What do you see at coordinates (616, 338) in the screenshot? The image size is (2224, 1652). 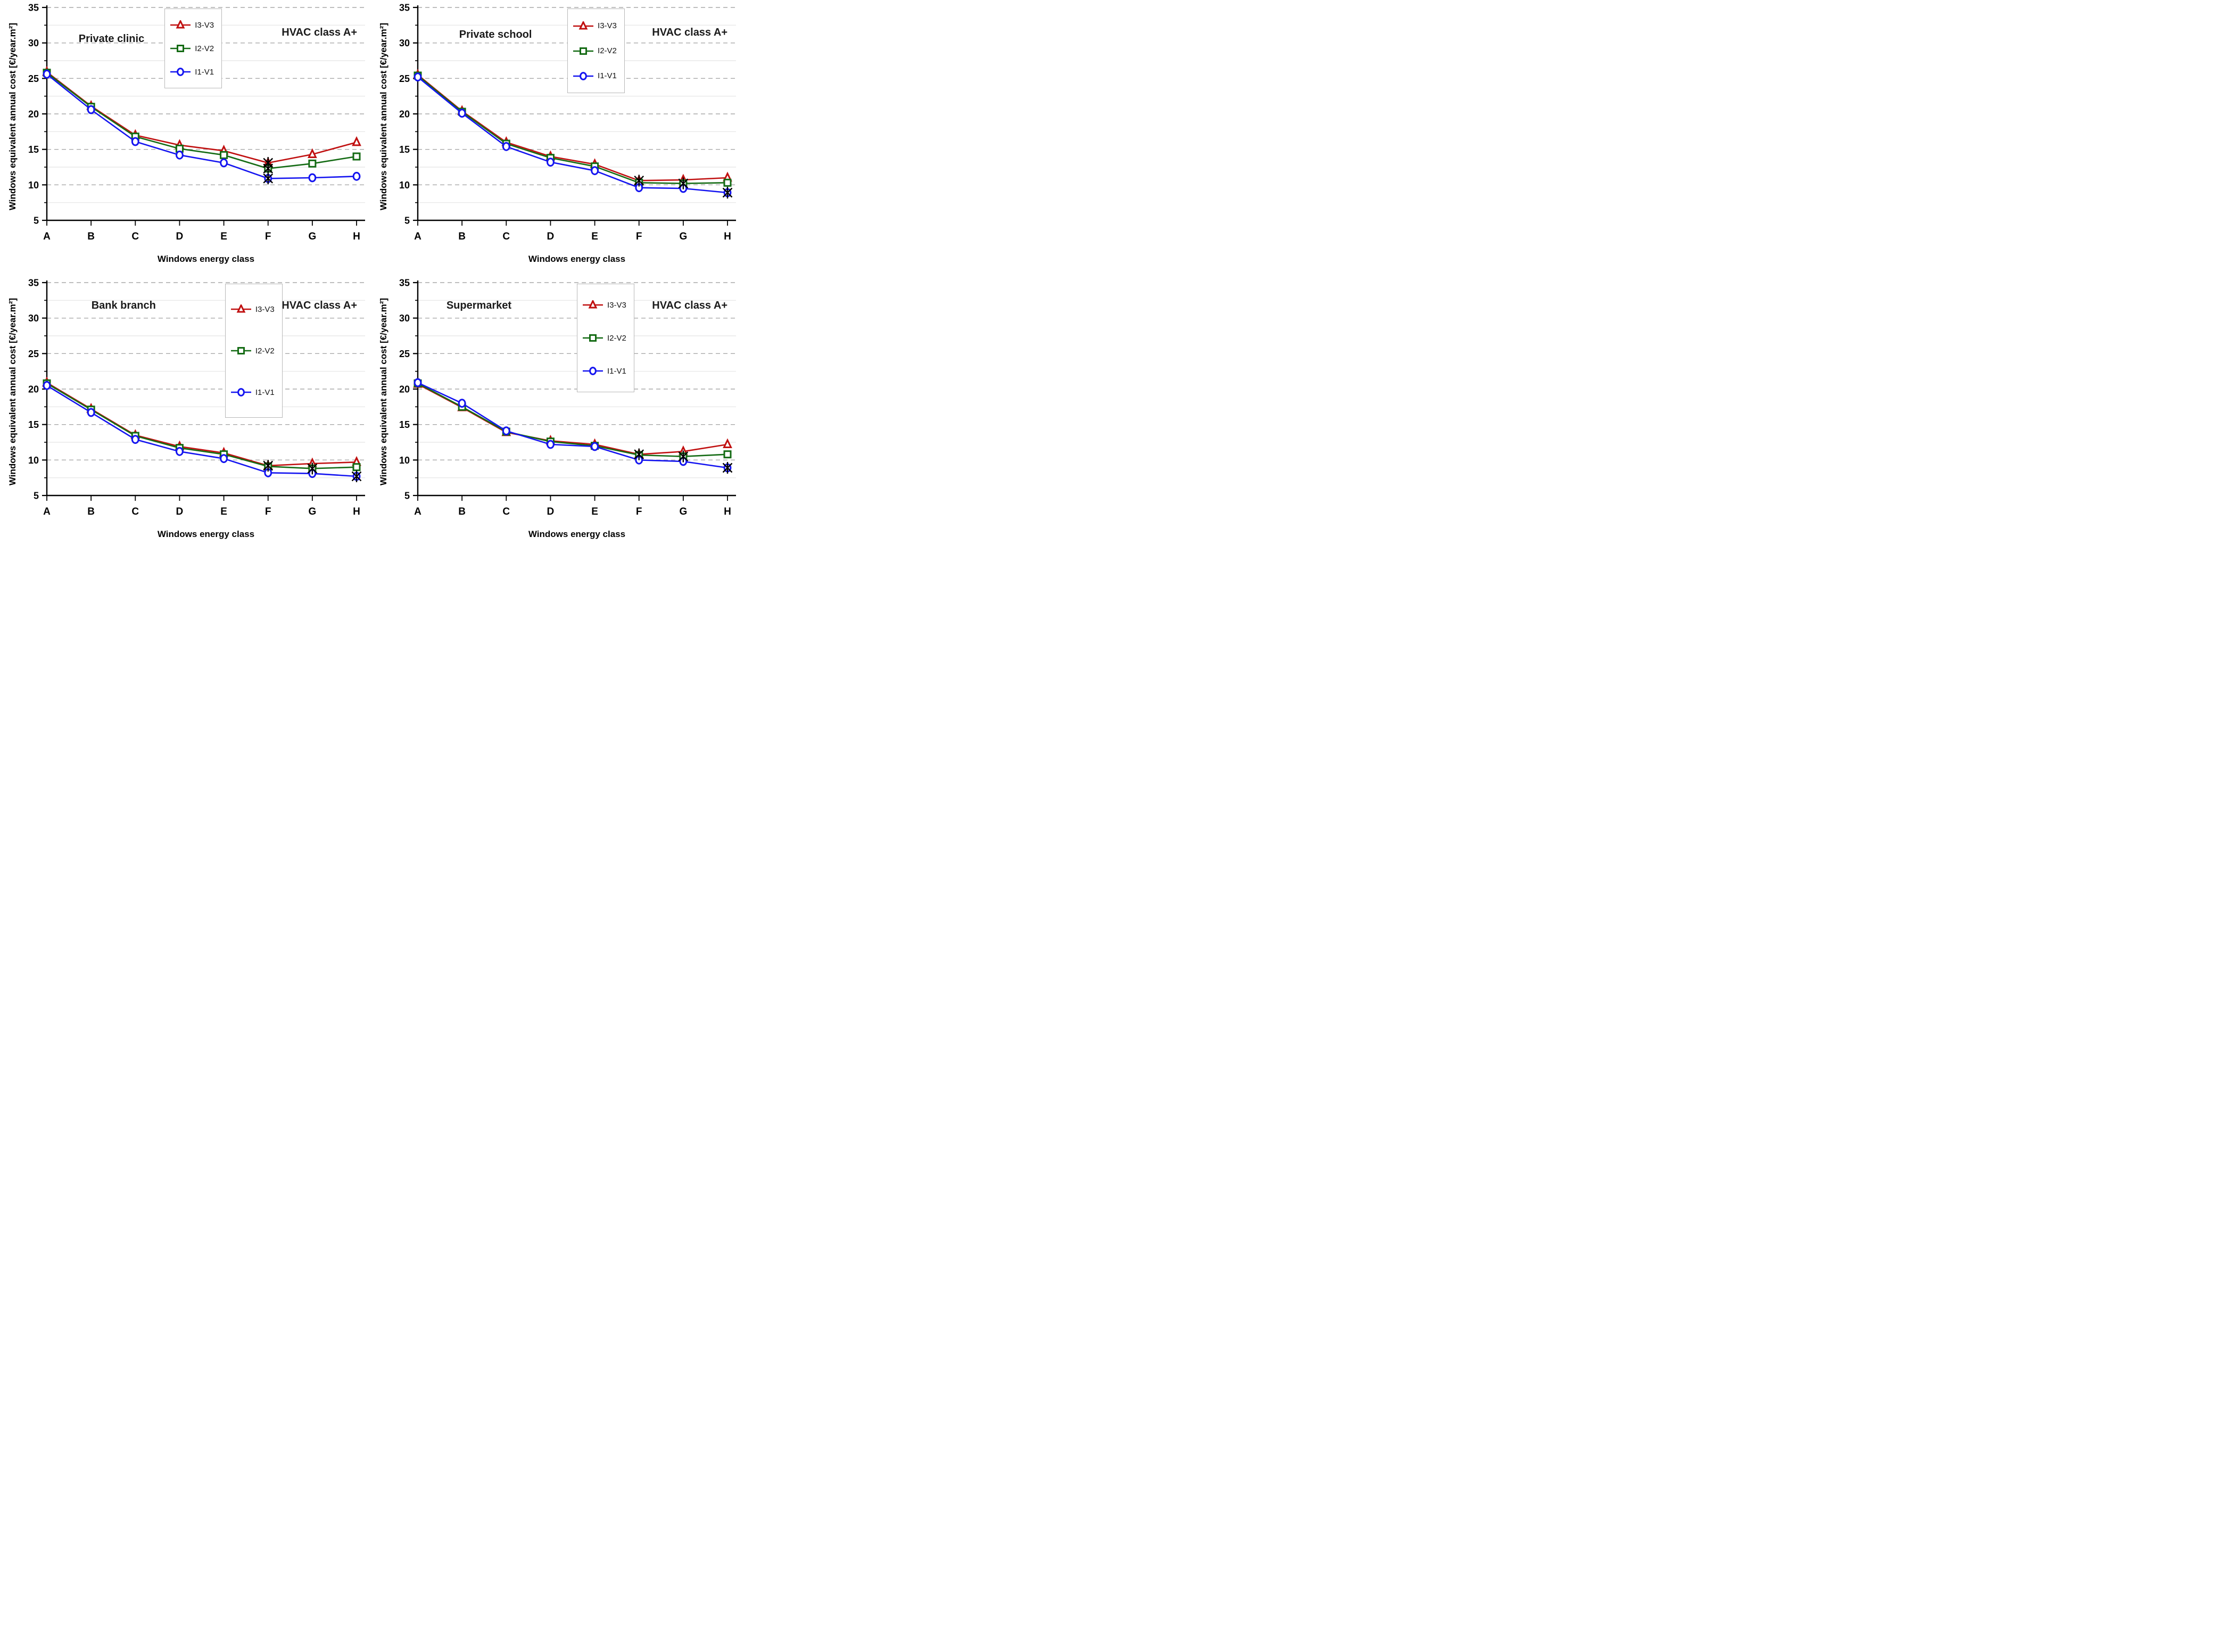 I see `legend-label: I2-V2` at bounding box center [616, 338].